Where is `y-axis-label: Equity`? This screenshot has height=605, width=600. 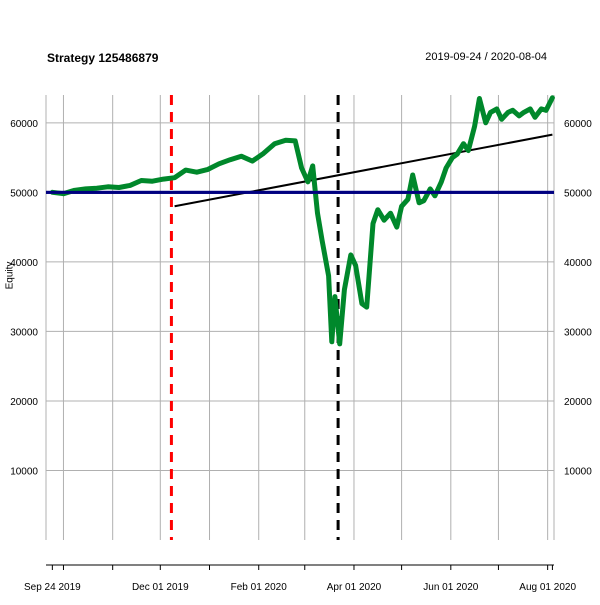
y-axis-label: Equity is located at coordinates (10, 275).